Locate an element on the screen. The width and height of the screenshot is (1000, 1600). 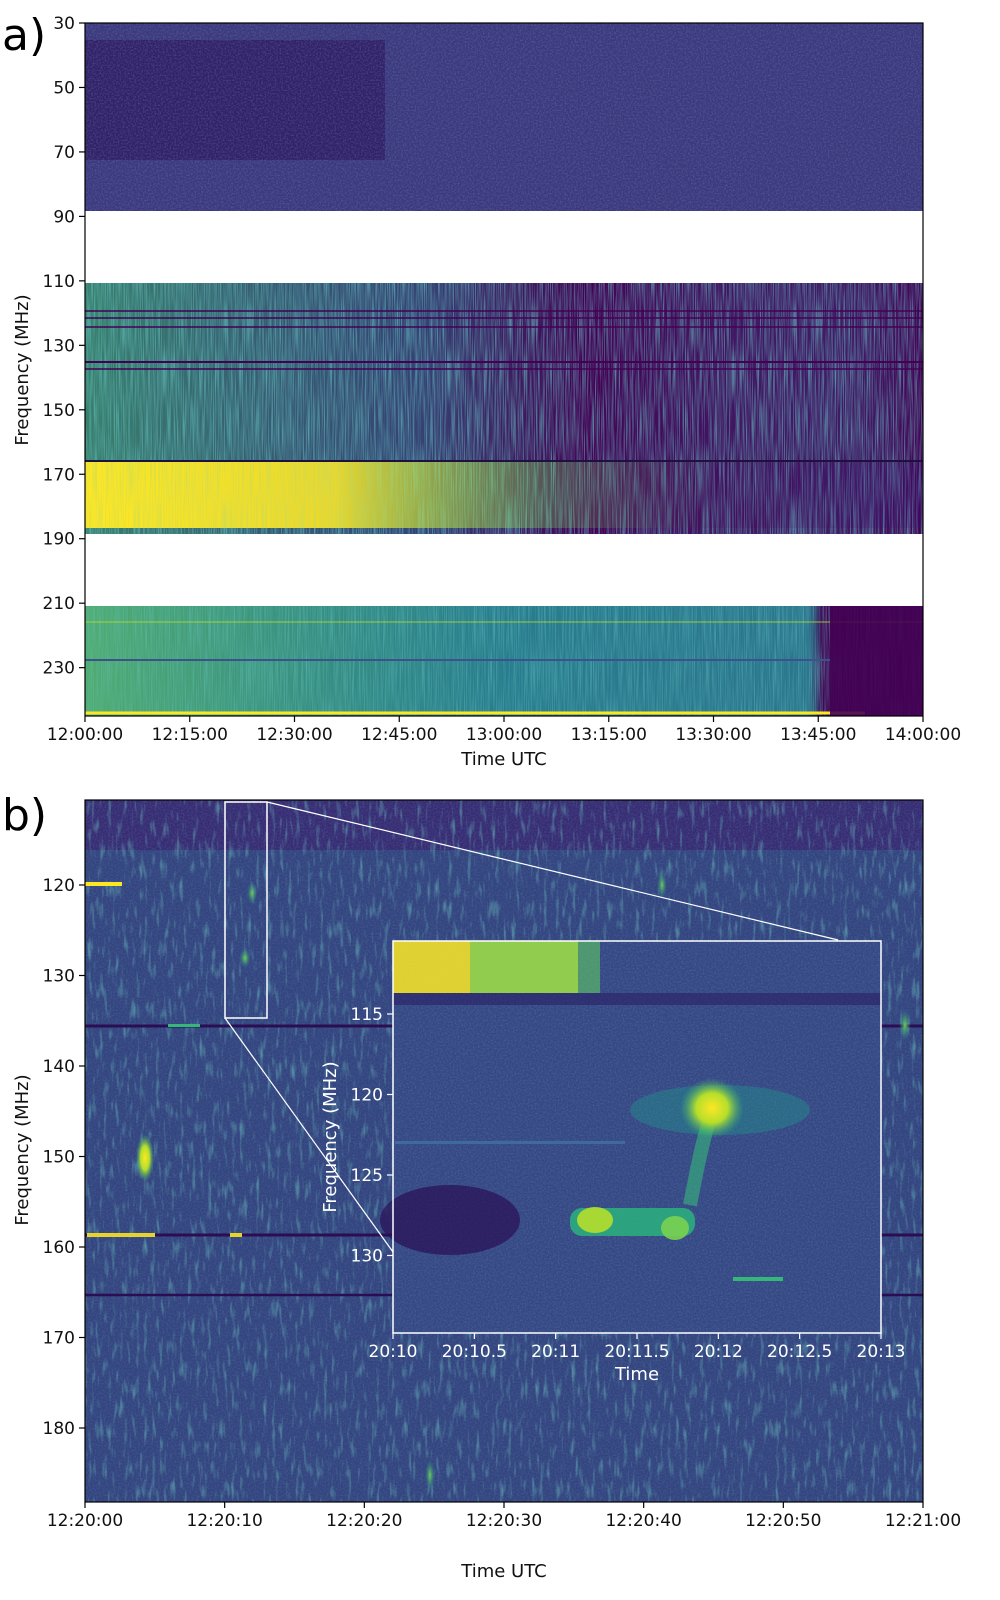
panel-b-y-tick-label: 140 is located at coordinates (59, 1067).